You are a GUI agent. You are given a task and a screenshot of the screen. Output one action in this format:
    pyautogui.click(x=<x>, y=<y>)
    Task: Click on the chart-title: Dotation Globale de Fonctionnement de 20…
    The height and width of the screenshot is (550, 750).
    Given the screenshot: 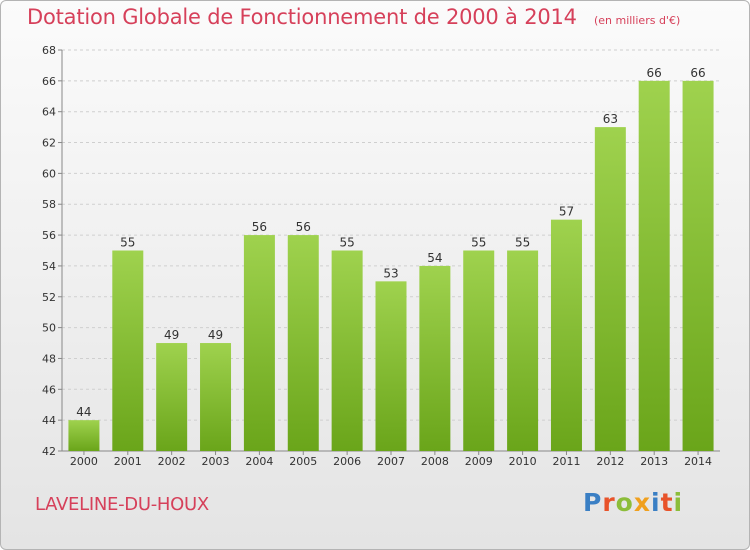 What is the action you would take?
    pyautogui.click(x=302, y=17)
    